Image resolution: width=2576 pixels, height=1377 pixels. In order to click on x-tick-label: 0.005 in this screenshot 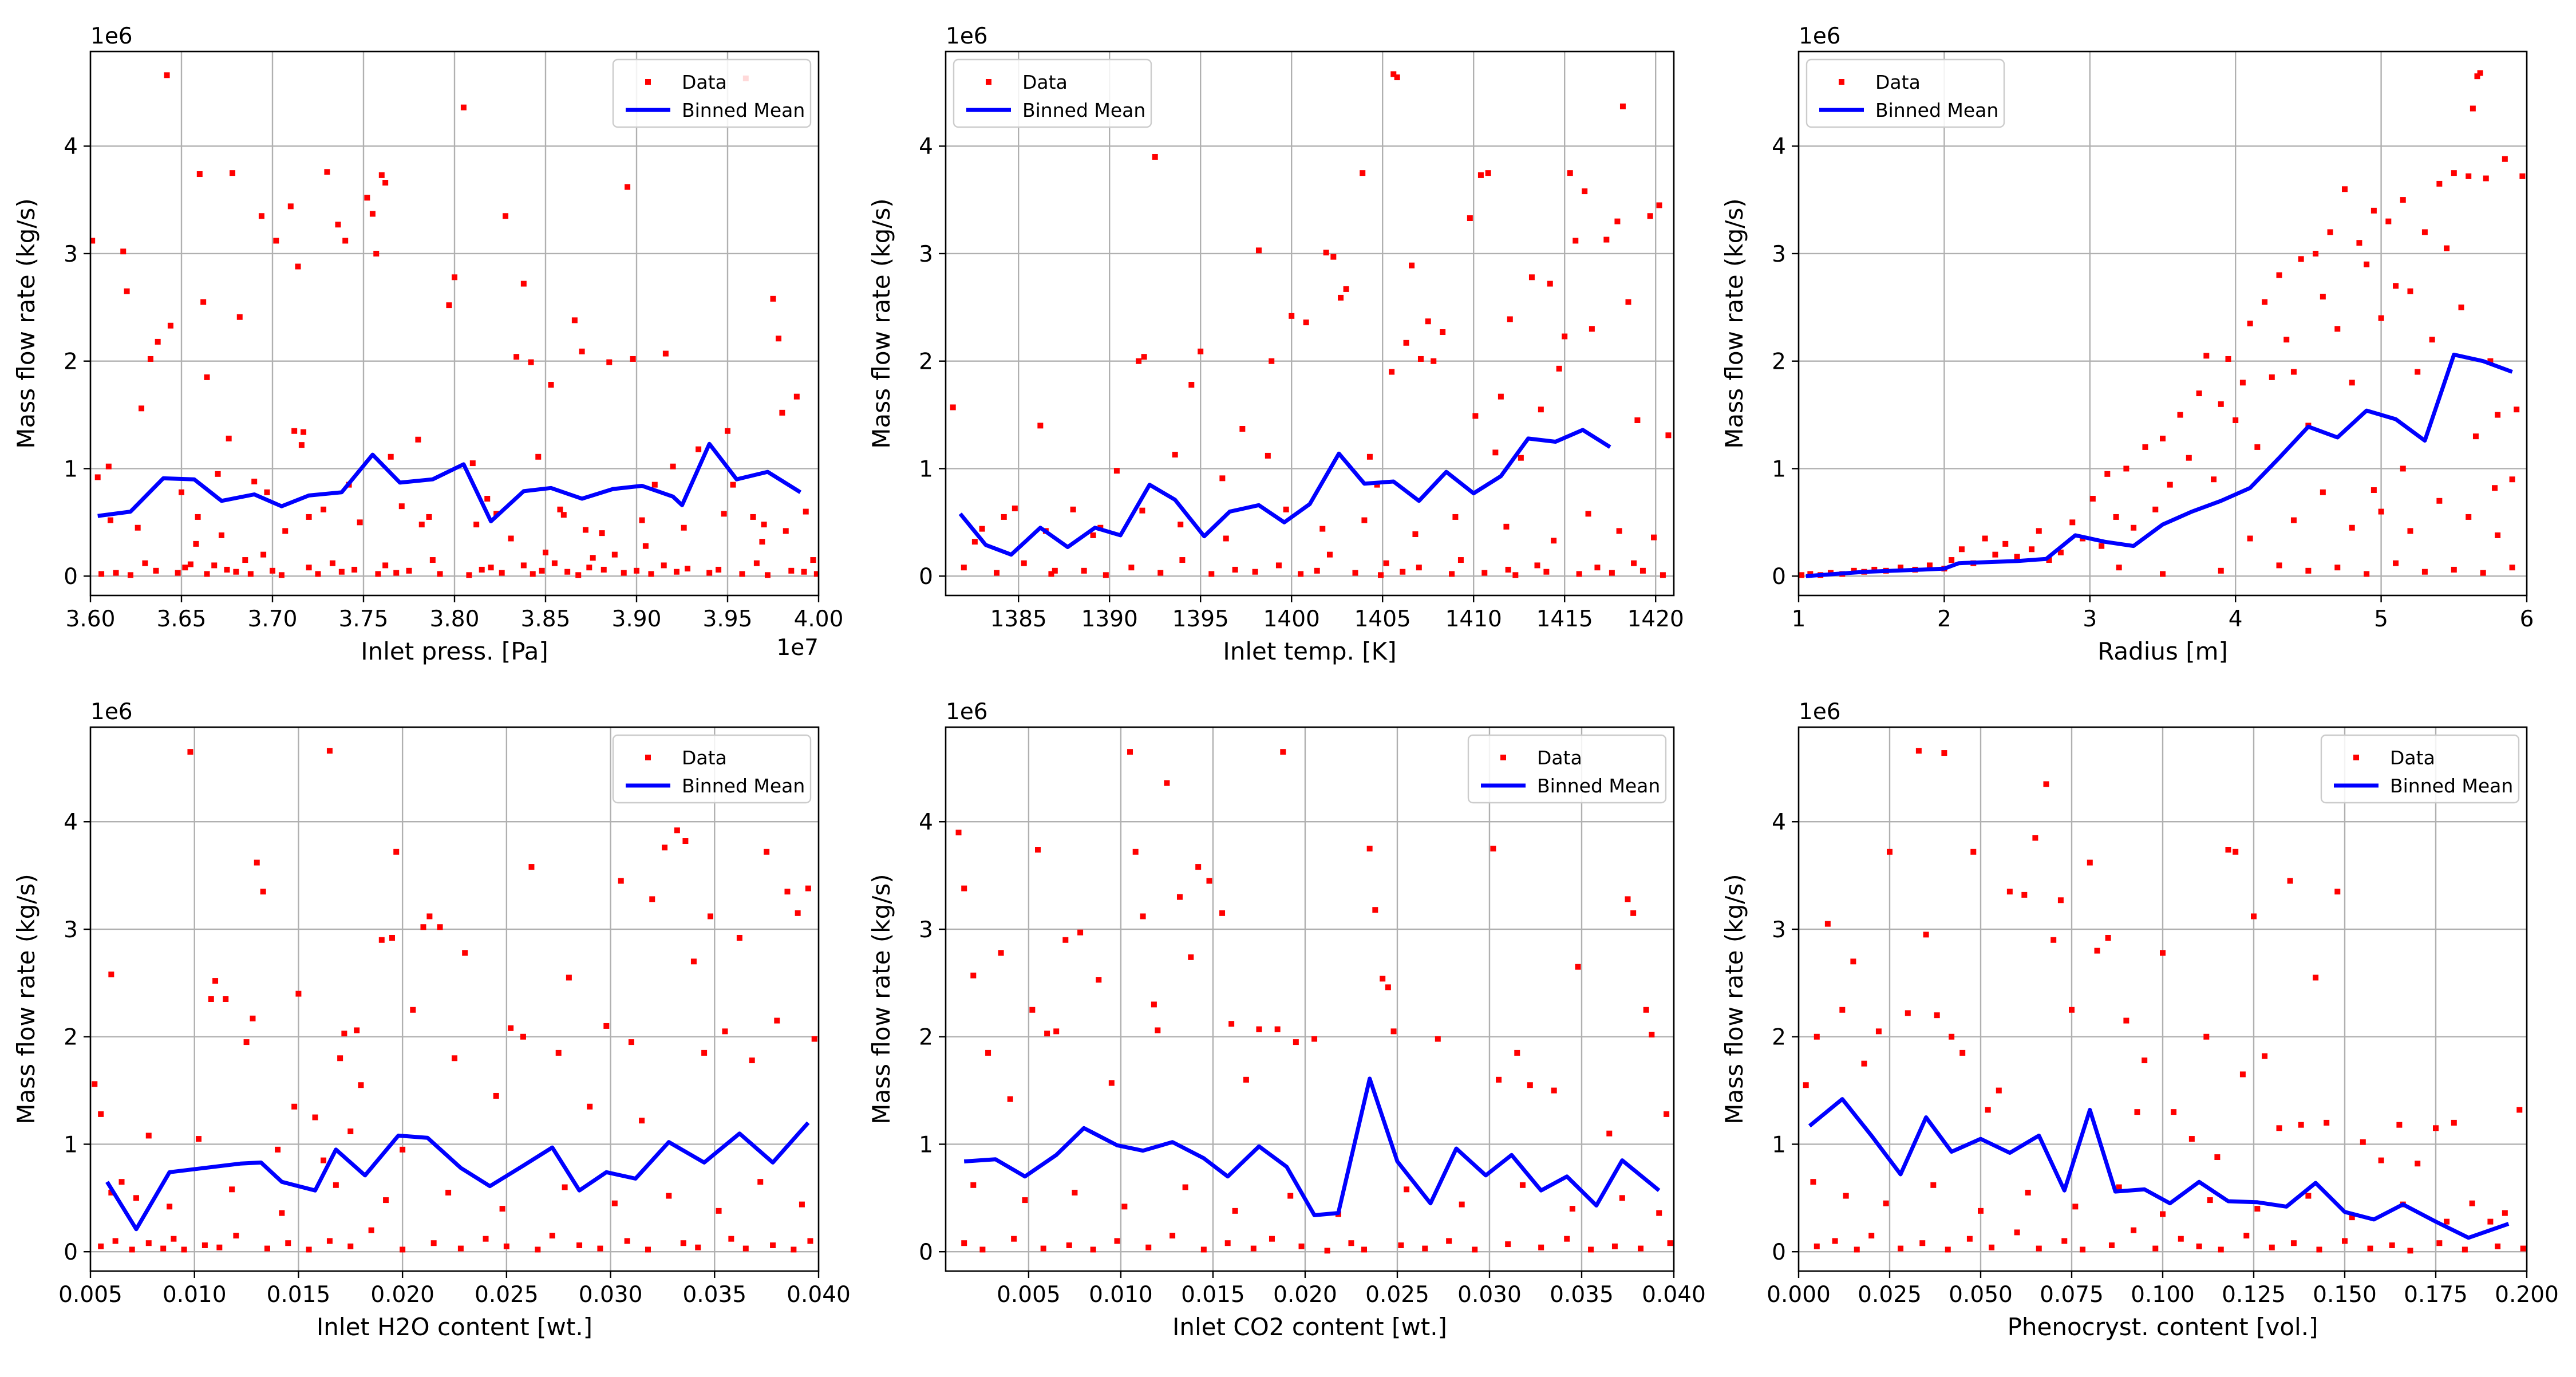, I will do `click(1029, 1295)`.